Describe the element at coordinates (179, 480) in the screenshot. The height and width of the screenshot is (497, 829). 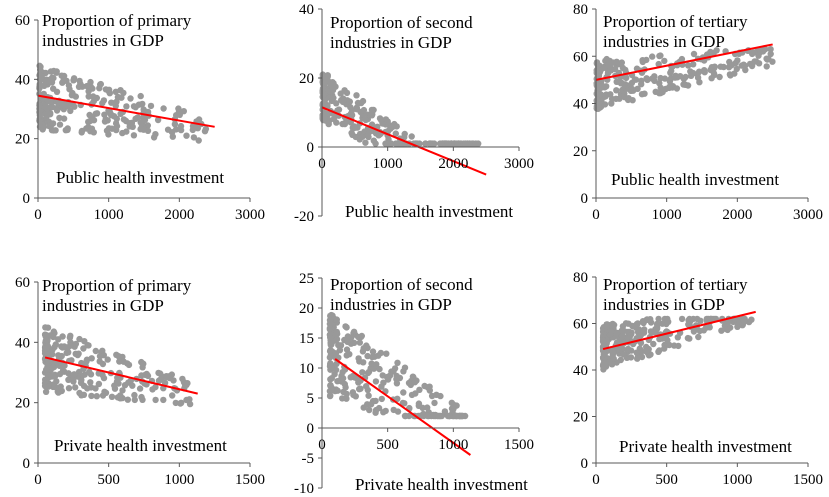
I see `x-tick-label: 1000` at that location.